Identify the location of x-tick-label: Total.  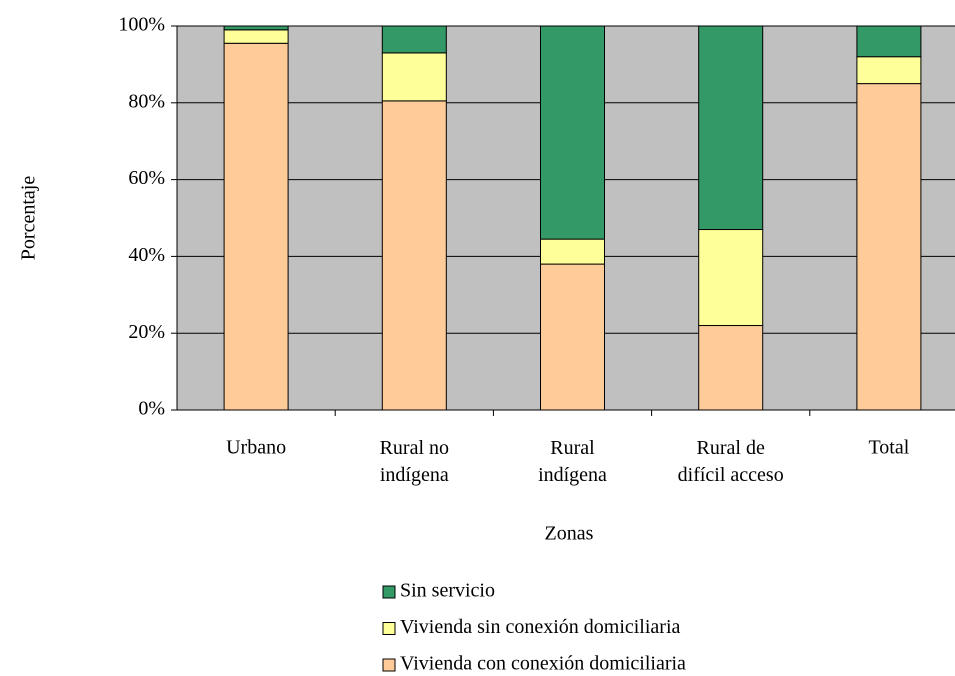
(888, 448).